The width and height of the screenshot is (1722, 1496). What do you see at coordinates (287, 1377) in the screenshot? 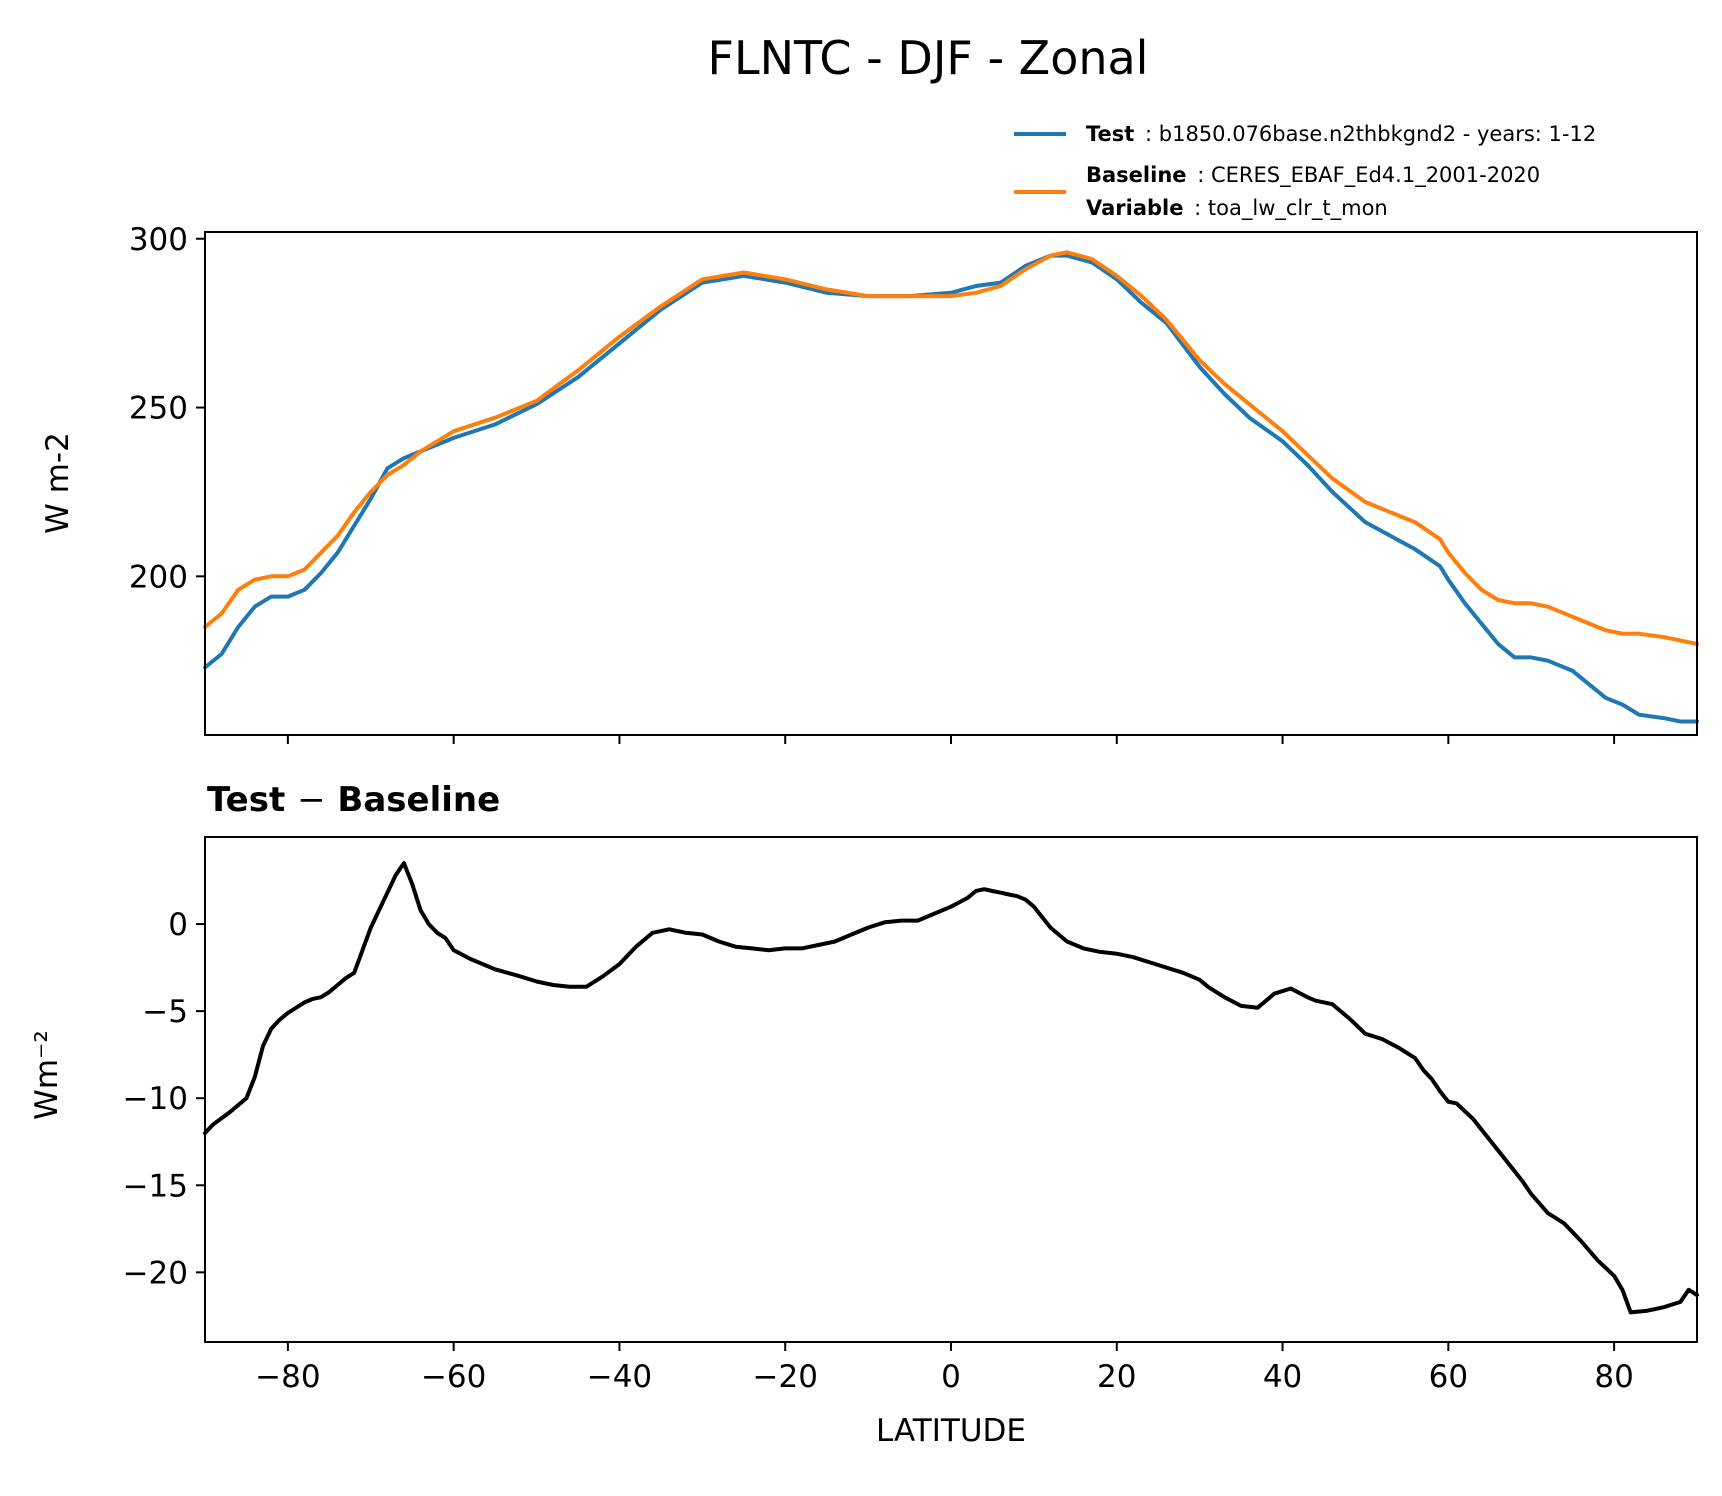
I see `bottom-x-tick-label: −80` at bounding box center [287, 1377].